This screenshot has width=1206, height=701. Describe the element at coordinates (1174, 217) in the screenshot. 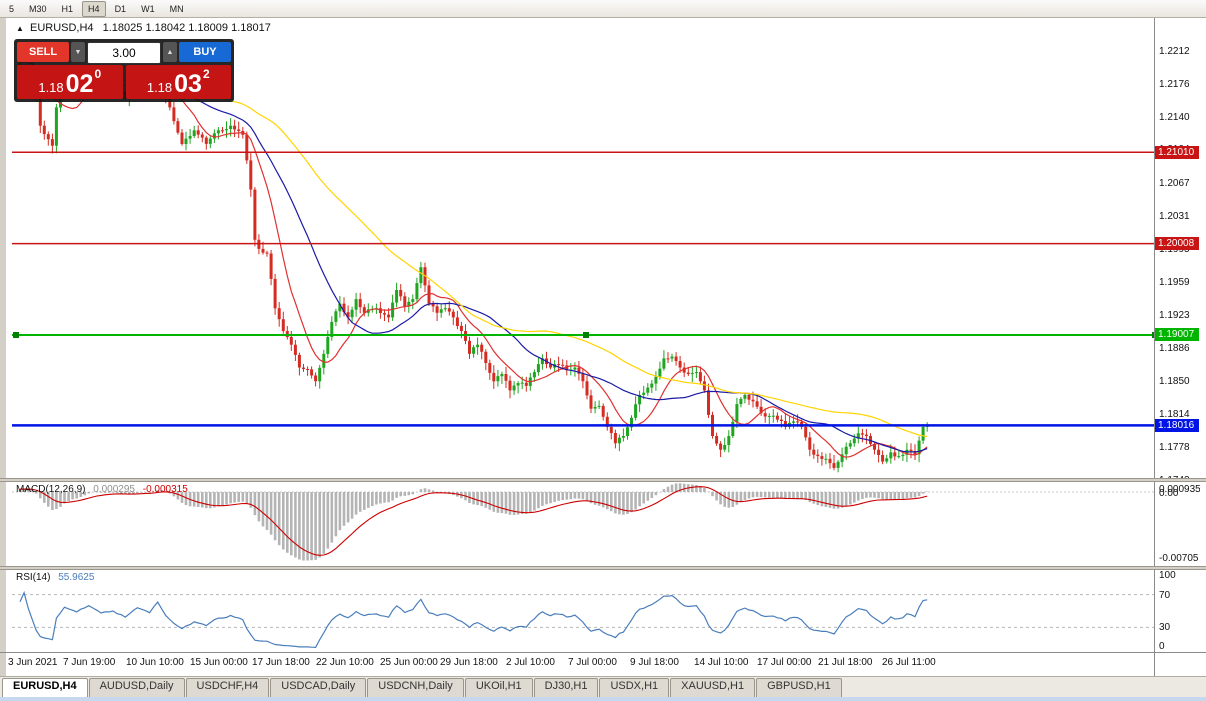

I see `price-tick-label: 1.2031` at that location.